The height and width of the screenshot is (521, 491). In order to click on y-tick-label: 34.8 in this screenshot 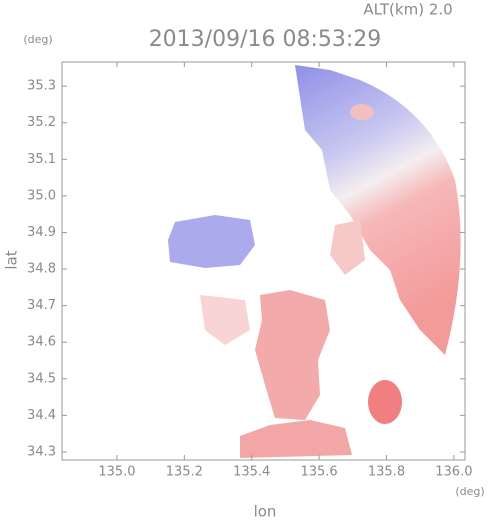, I will do `click(41, 269)`.